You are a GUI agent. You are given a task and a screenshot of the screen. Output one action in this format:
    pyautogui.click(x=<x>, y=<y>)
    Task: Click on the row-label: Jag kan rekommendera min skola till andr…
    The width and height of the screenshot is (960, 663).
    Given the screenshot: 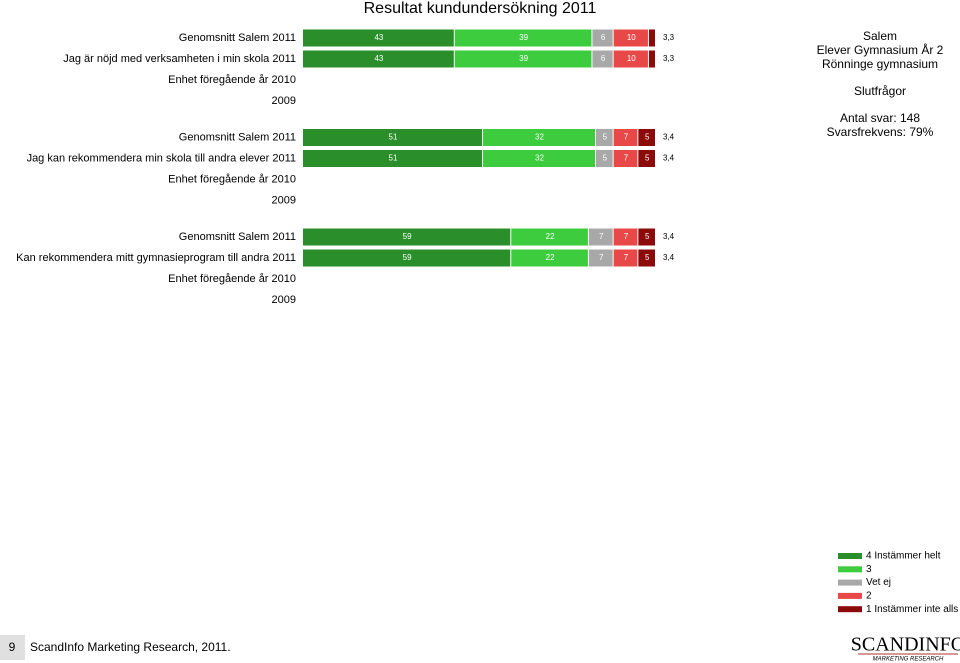 What is the action you would take?
    pyautogui.click(x=161, y=158)
    